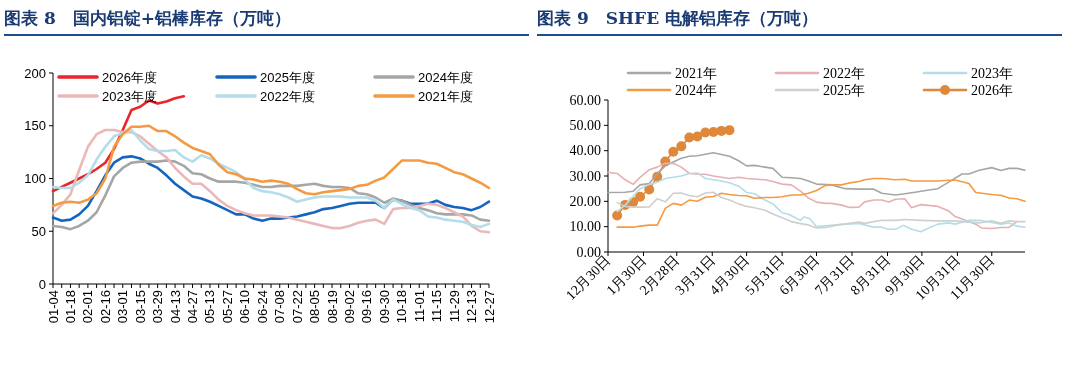 Image resolution: width=1066 pixels, height=388 pixels. What do you see at coordinates (445, 96) in the screenshot?
I see `legend-label: 2021年度` at bounding box center [445, 96].